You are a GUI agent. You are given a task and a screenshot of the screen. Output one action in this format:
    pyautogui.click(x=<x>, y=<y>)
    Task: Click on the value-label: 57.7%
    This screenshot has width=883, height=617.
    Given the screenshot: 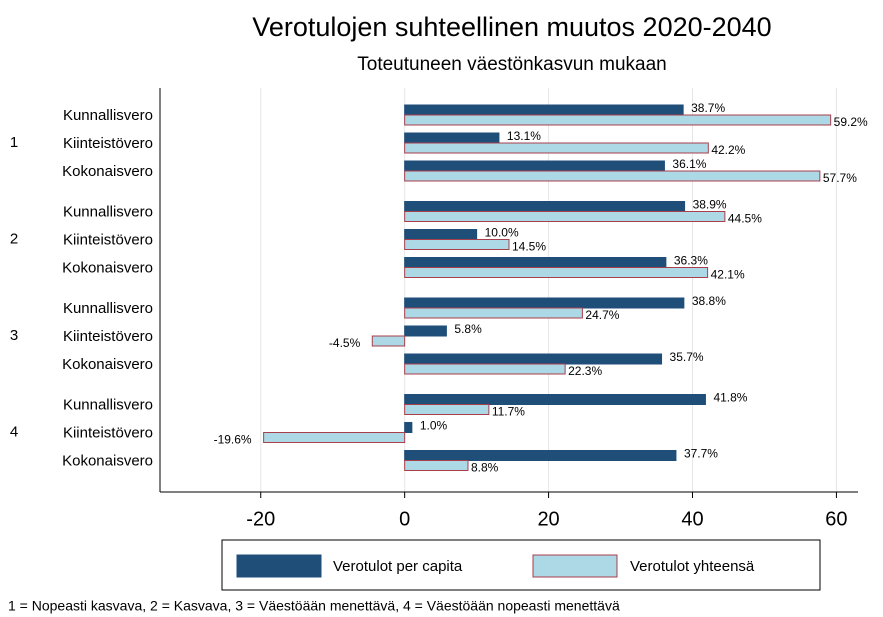 What is the action you would take?
    pyautogui.click(x=840, y=178)
    